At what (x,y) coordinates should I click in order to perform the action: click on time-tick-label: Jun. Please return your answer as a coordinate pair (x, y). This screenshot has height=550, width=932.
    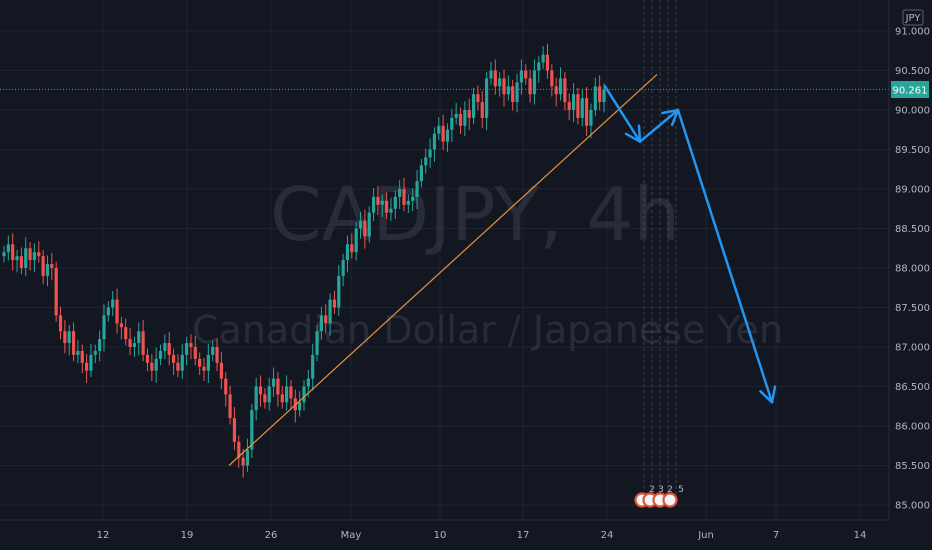
    Looking at the image, I should click on (705, 535).